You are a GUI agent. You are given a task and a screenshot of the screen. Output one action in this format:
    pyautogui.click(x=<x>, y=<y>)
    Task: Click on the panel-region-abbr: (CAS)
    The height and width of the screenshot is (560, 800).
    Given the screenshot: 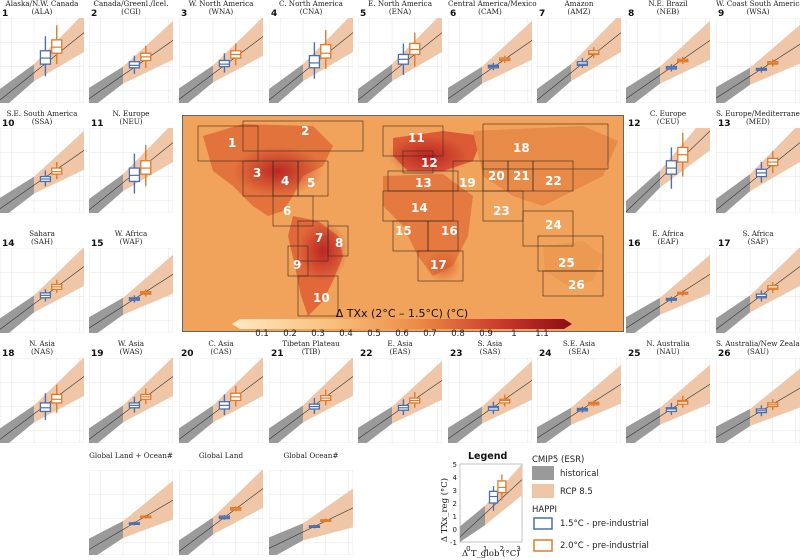 What is the action you would take?
    pyautogui.click(x=221, y=351)
    